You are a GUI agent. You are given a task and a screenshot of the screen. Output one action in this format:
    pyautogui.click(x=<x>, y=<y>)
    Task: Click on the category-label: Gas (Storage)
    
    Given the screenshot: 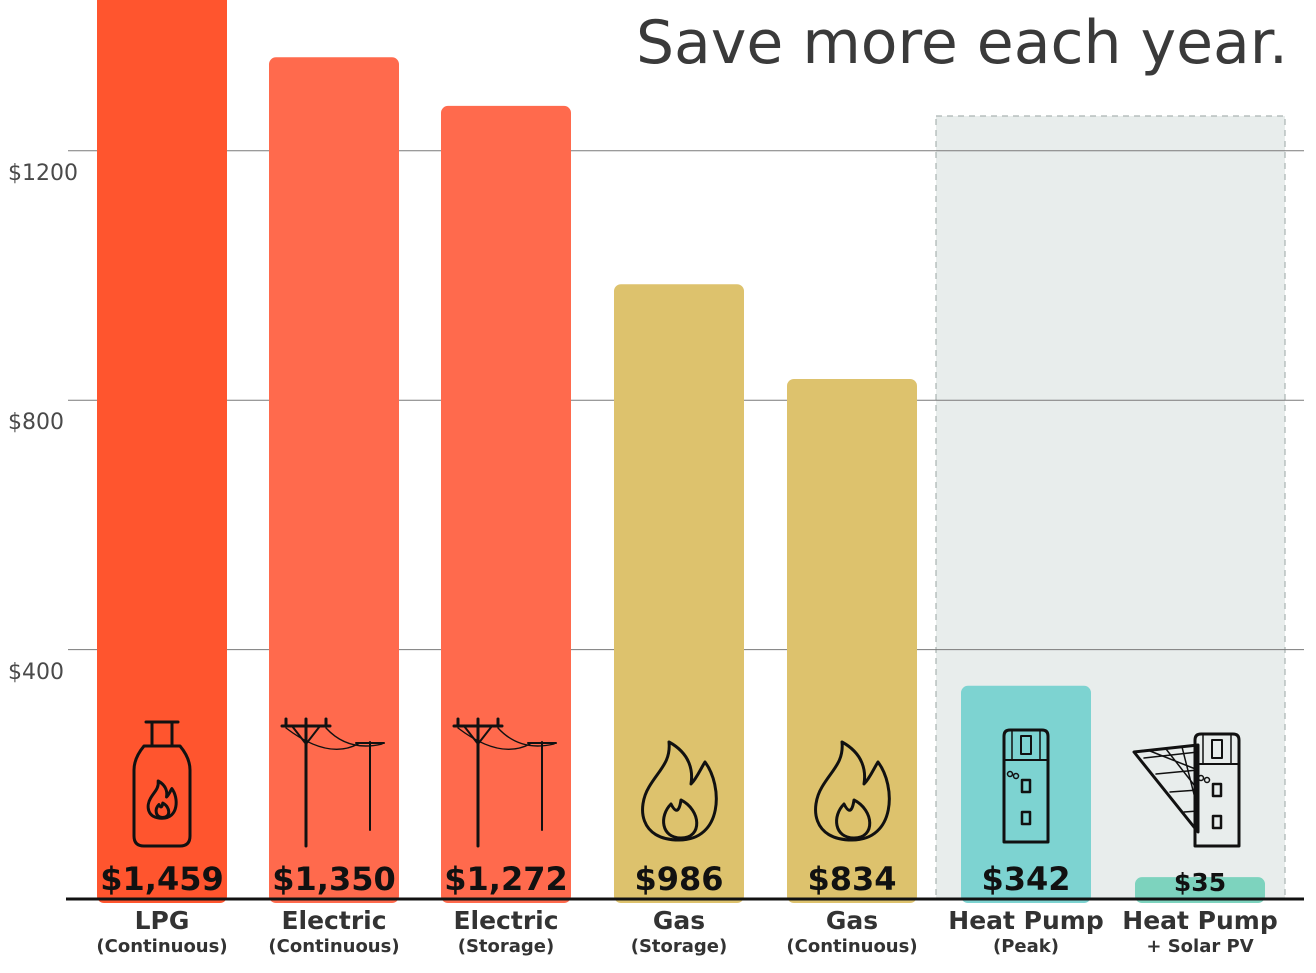 What is the action you would take?
    pyautogui.click(x=679, y=932)
    